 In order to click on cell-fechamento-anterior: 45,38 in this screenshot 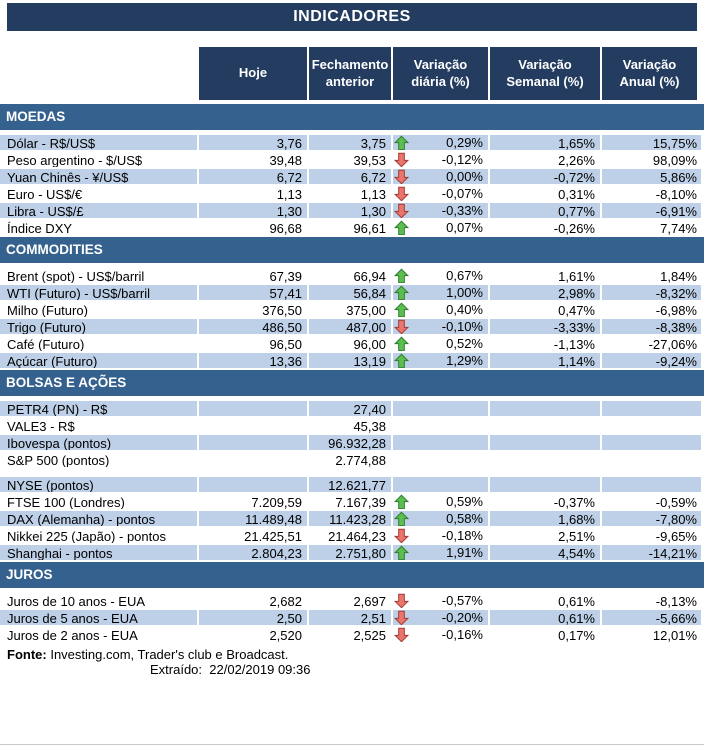, I will do `click(350, 425)`.